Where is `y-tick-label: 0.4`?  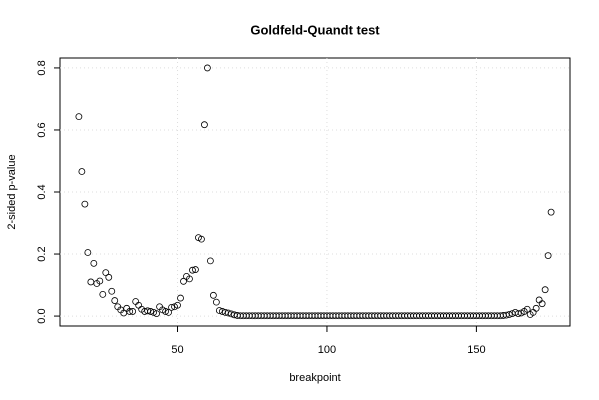
y-tick-label: 0.4 is located at coordinates (42, 191).